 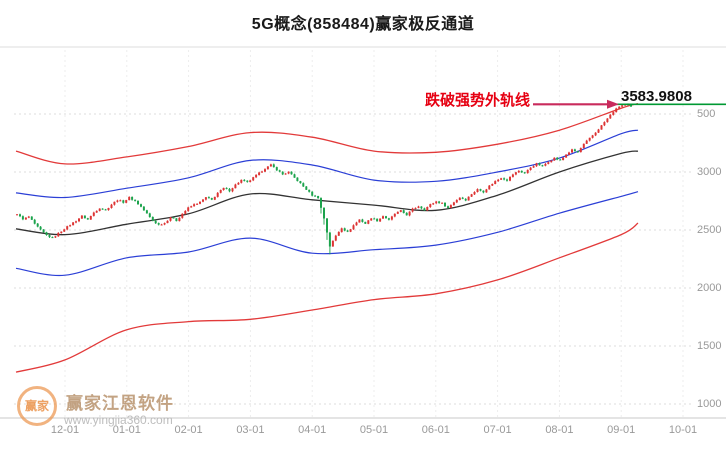 I want to click on y-axis-label: 1500, so click(x=709, y=346).